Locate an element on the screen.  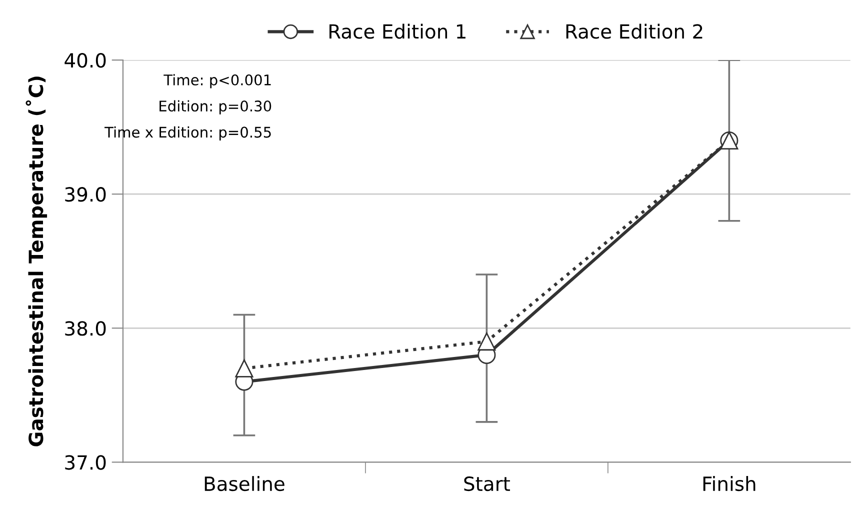
legend-label: Race Edition 1 is located at coordinates (398, 31).